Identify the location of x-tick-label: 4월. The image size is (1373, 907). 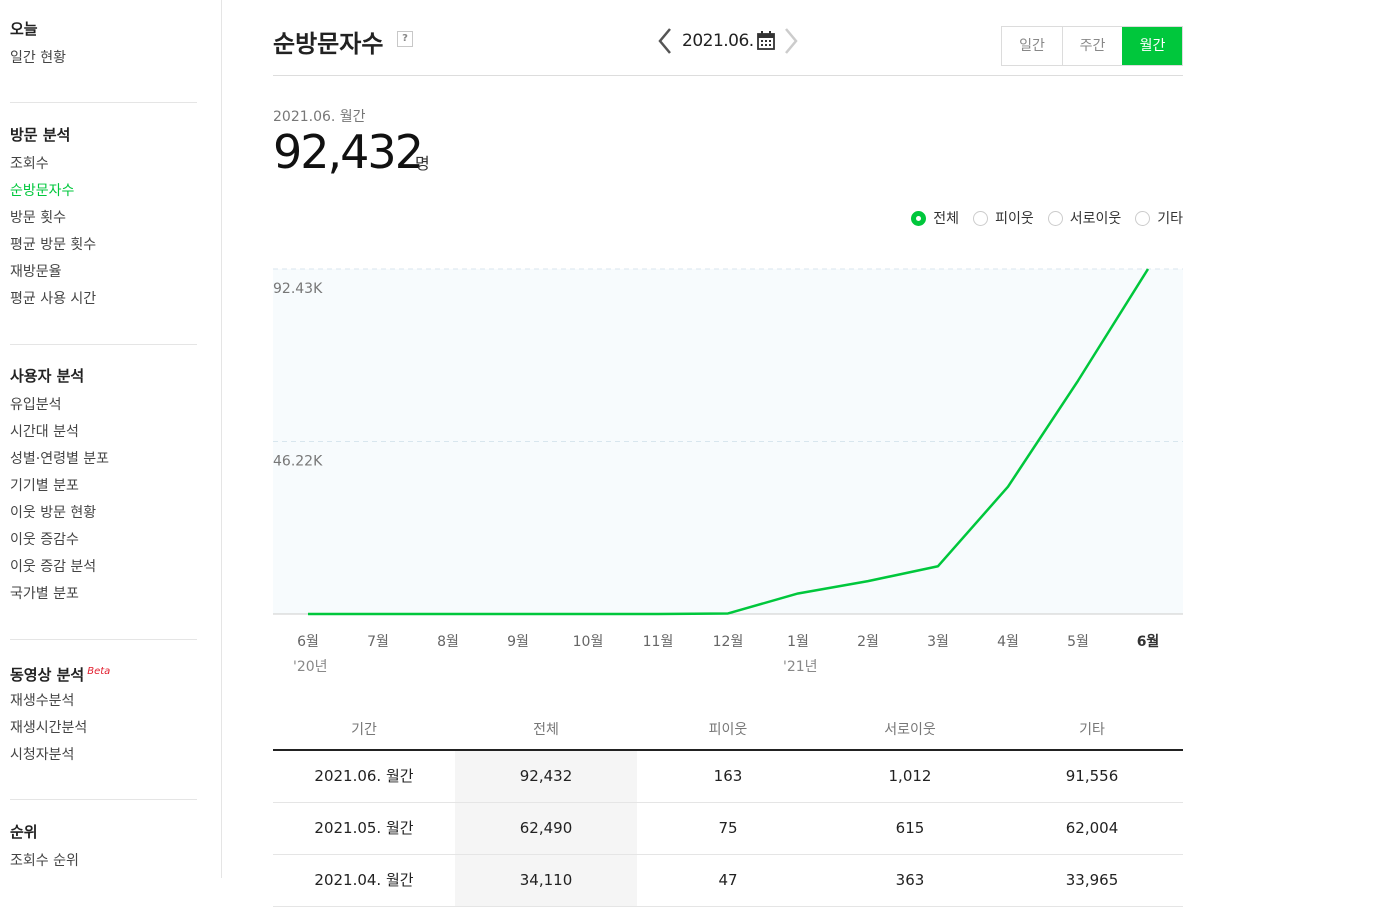
(1008, 642).